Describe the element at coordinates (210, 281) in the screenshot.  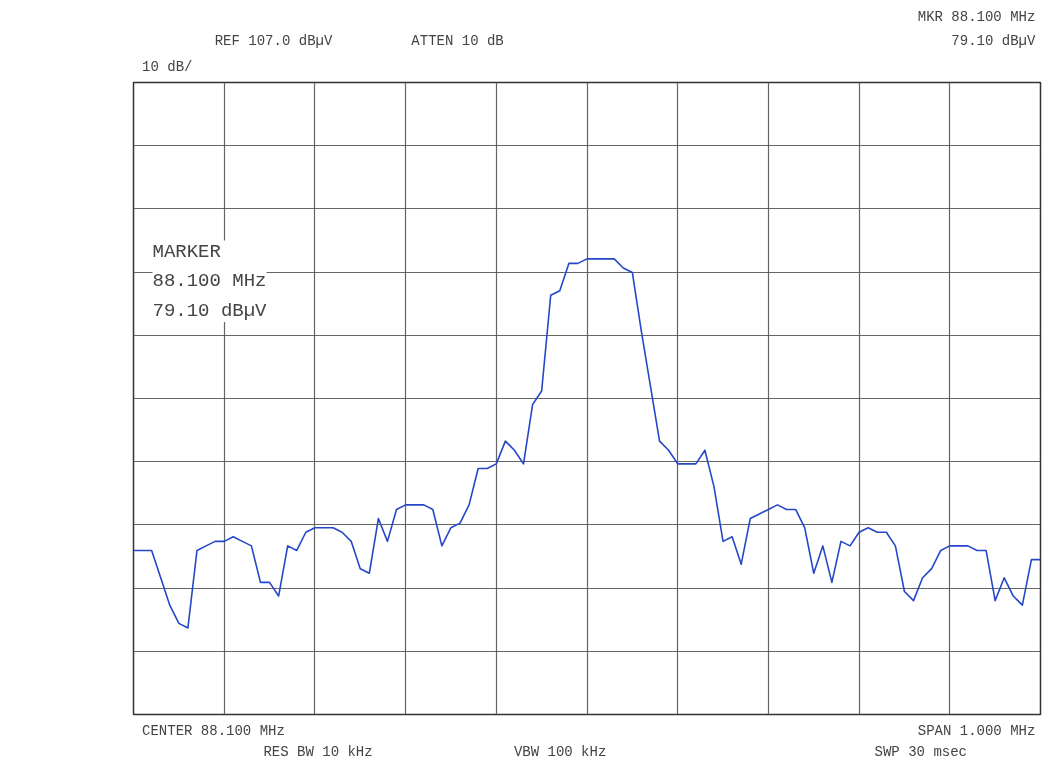
I see `annotation: MARKER 88.100 MHz 79.10 dBµV` at that location.